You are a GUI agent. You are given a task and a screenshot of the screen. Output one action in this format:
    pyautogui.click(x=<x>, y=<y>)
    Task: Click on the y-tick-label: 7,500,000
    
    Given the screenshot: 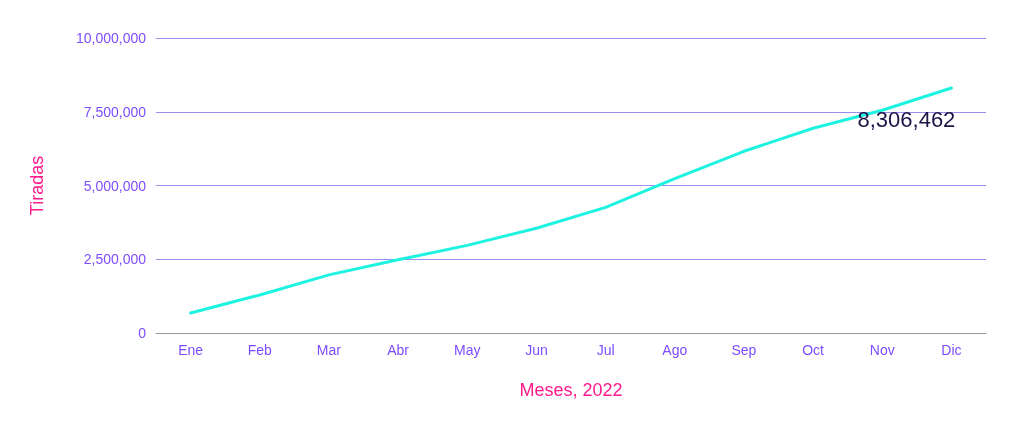 What is the action you would take?
    pyautogui.click(x=115, y=111)
    